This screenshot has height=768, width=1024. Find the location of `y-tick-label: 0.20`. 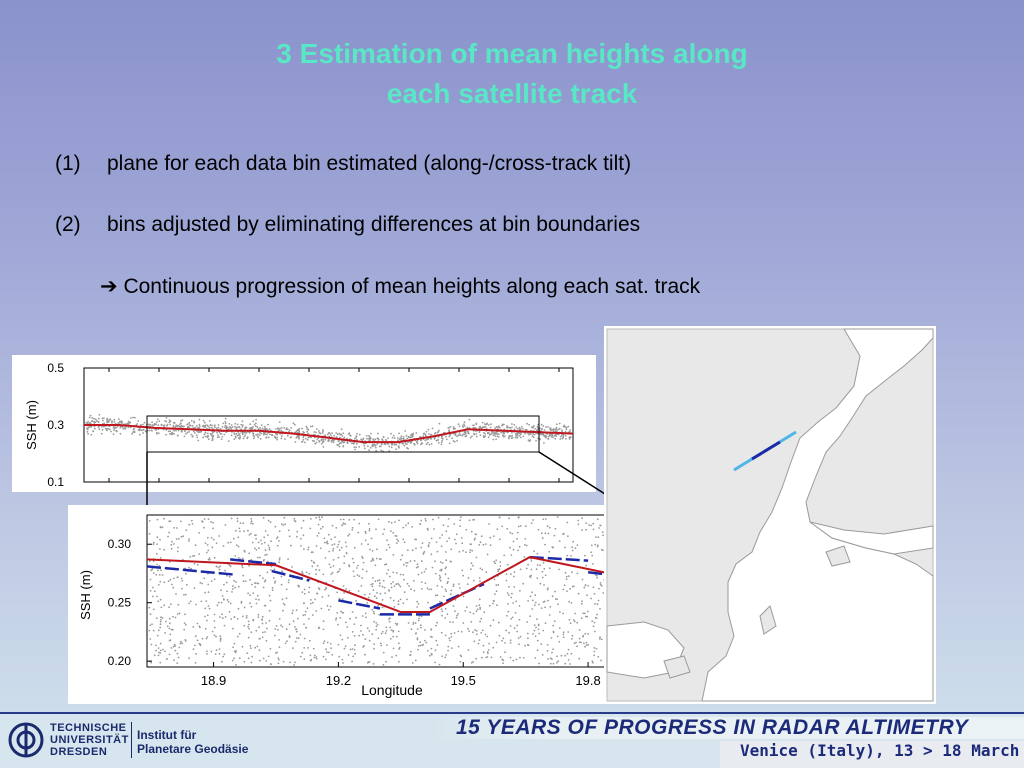

y-tick-label: 0.20 is located at coordinates (120, 661).